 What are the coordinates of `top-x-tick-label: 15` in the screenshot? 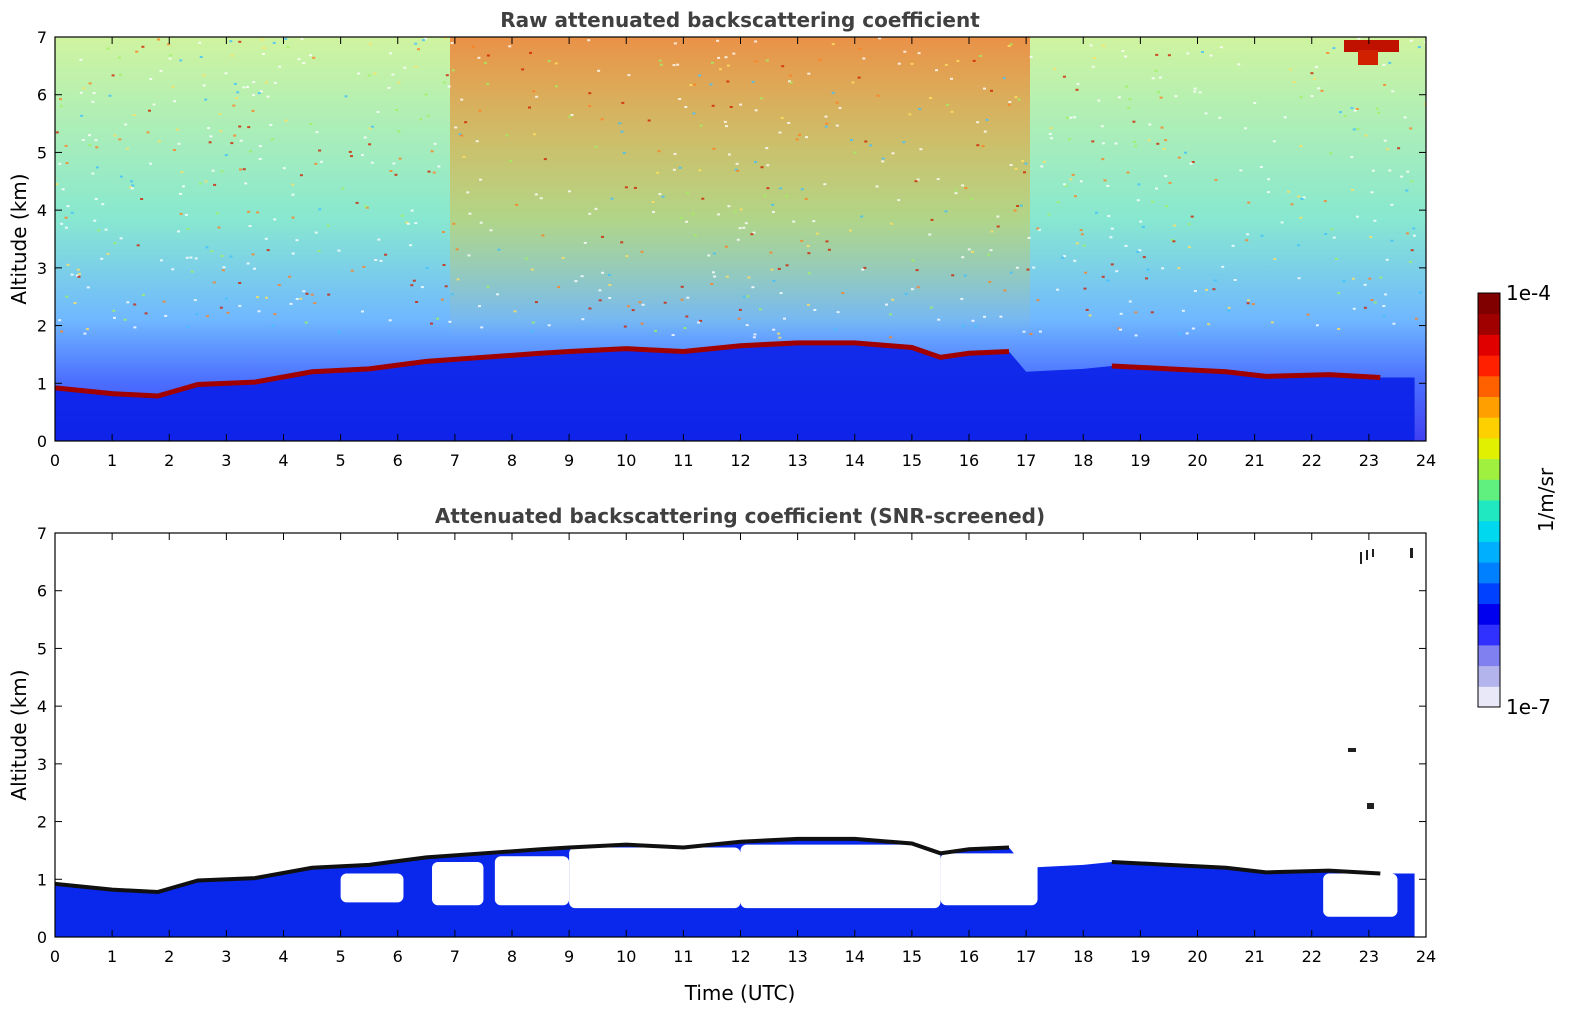 It's located at (912, 460).